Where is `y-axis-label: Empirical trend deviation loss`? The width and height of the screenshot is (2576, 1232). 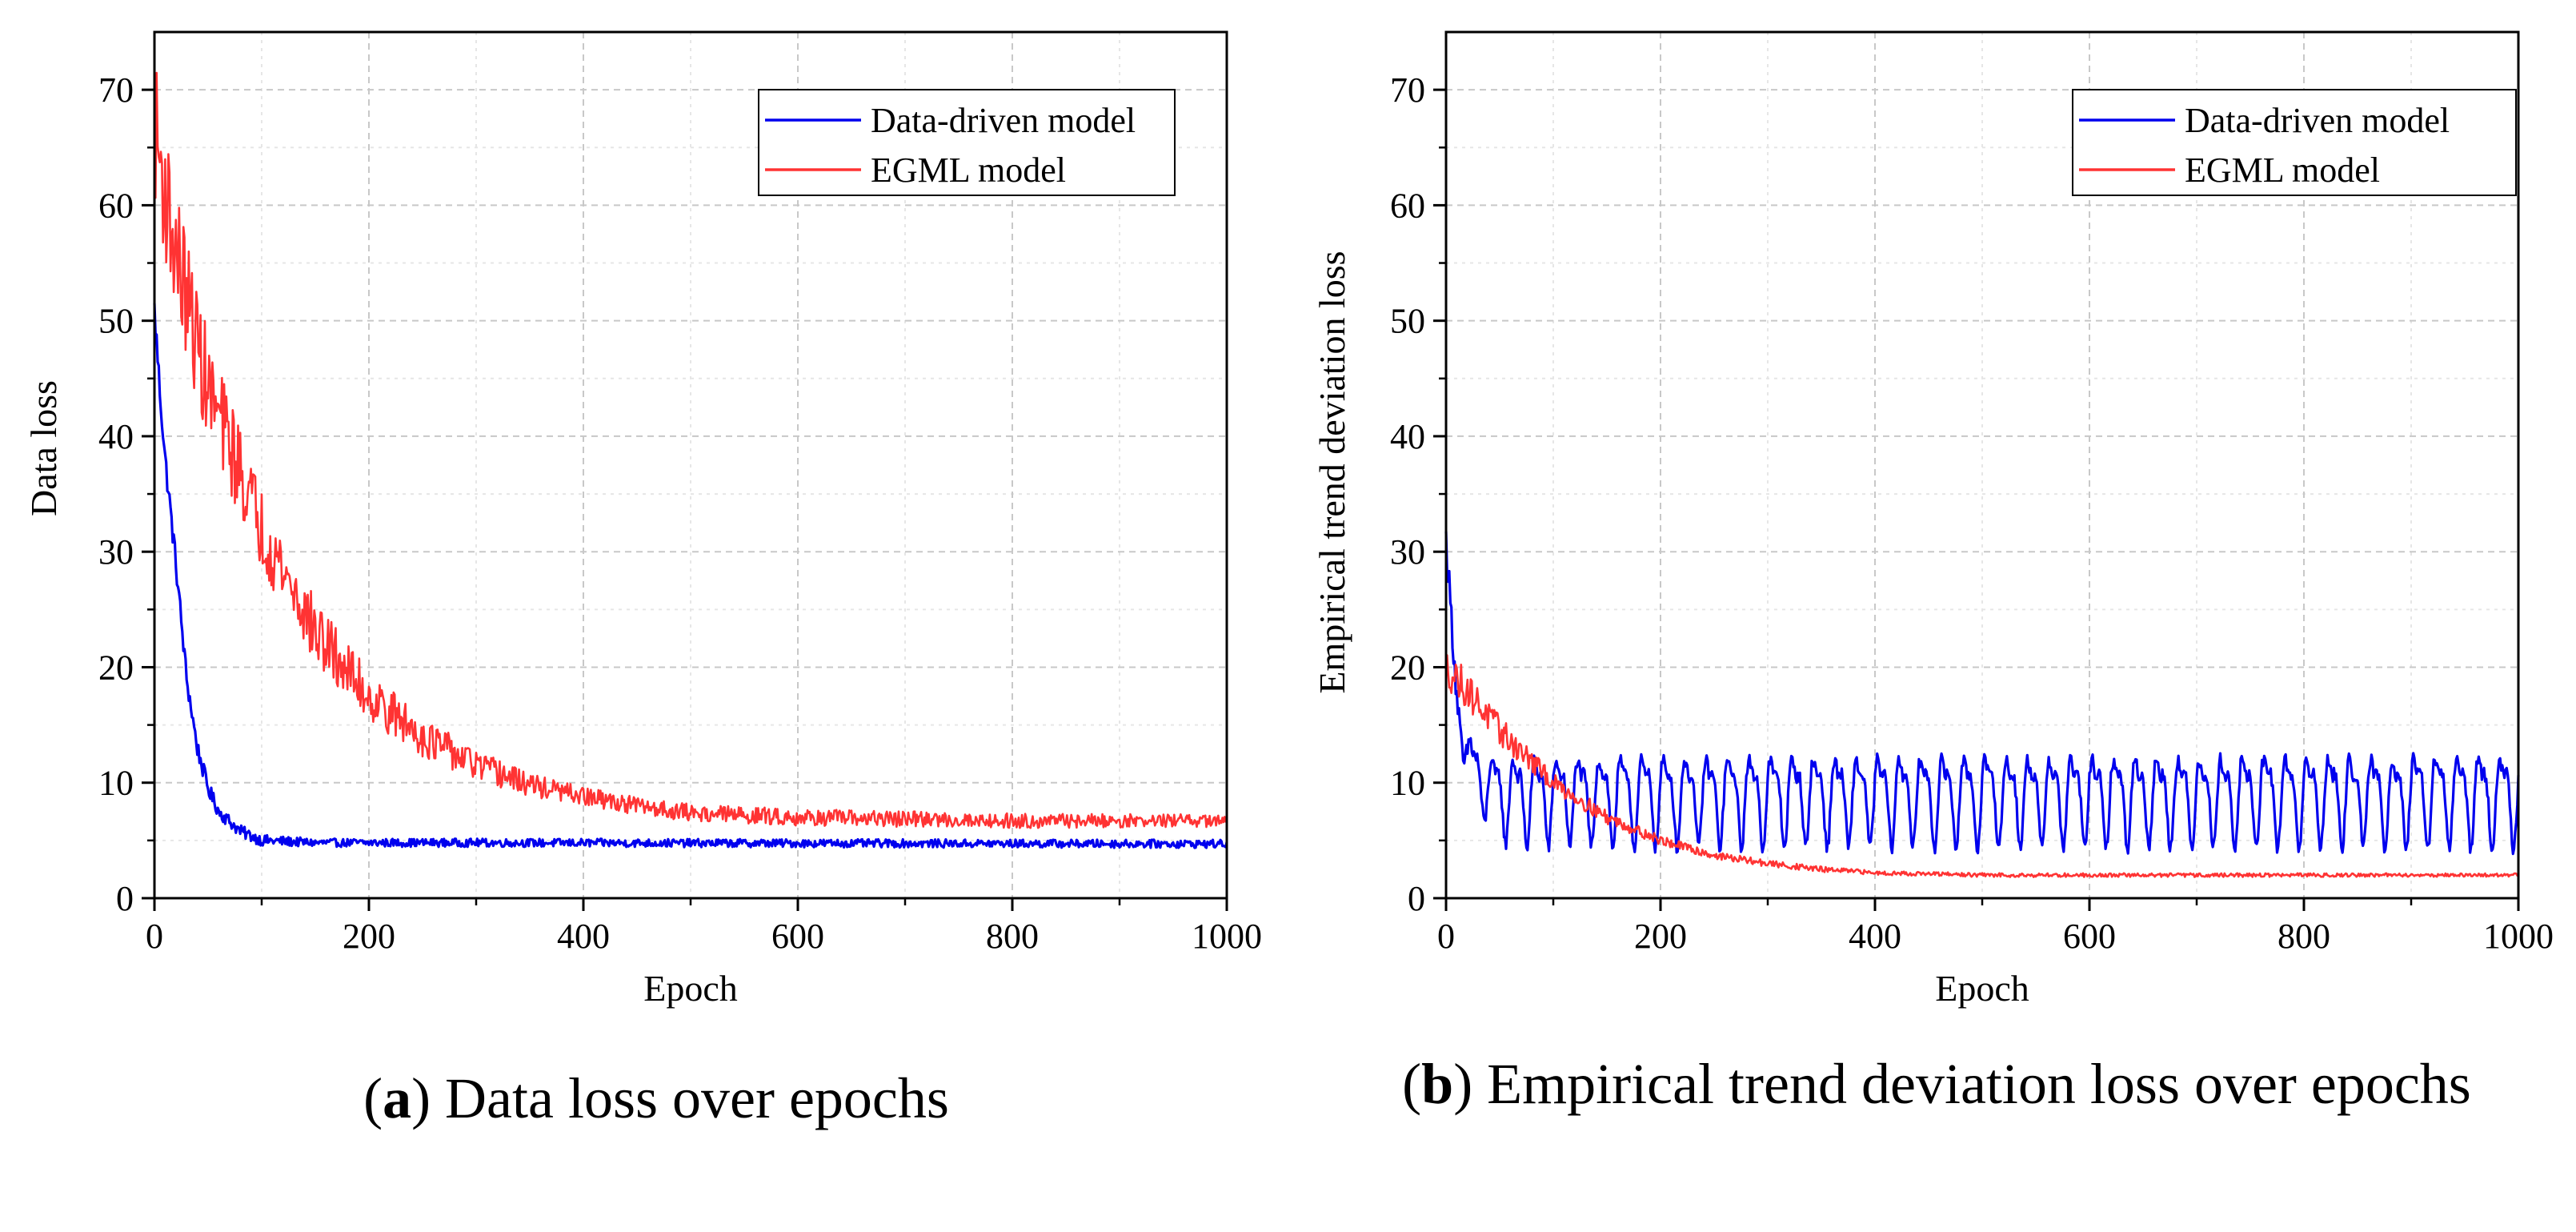 y-axis-label: Empirical trend deviation loss is located at coordinates (1332, 472).